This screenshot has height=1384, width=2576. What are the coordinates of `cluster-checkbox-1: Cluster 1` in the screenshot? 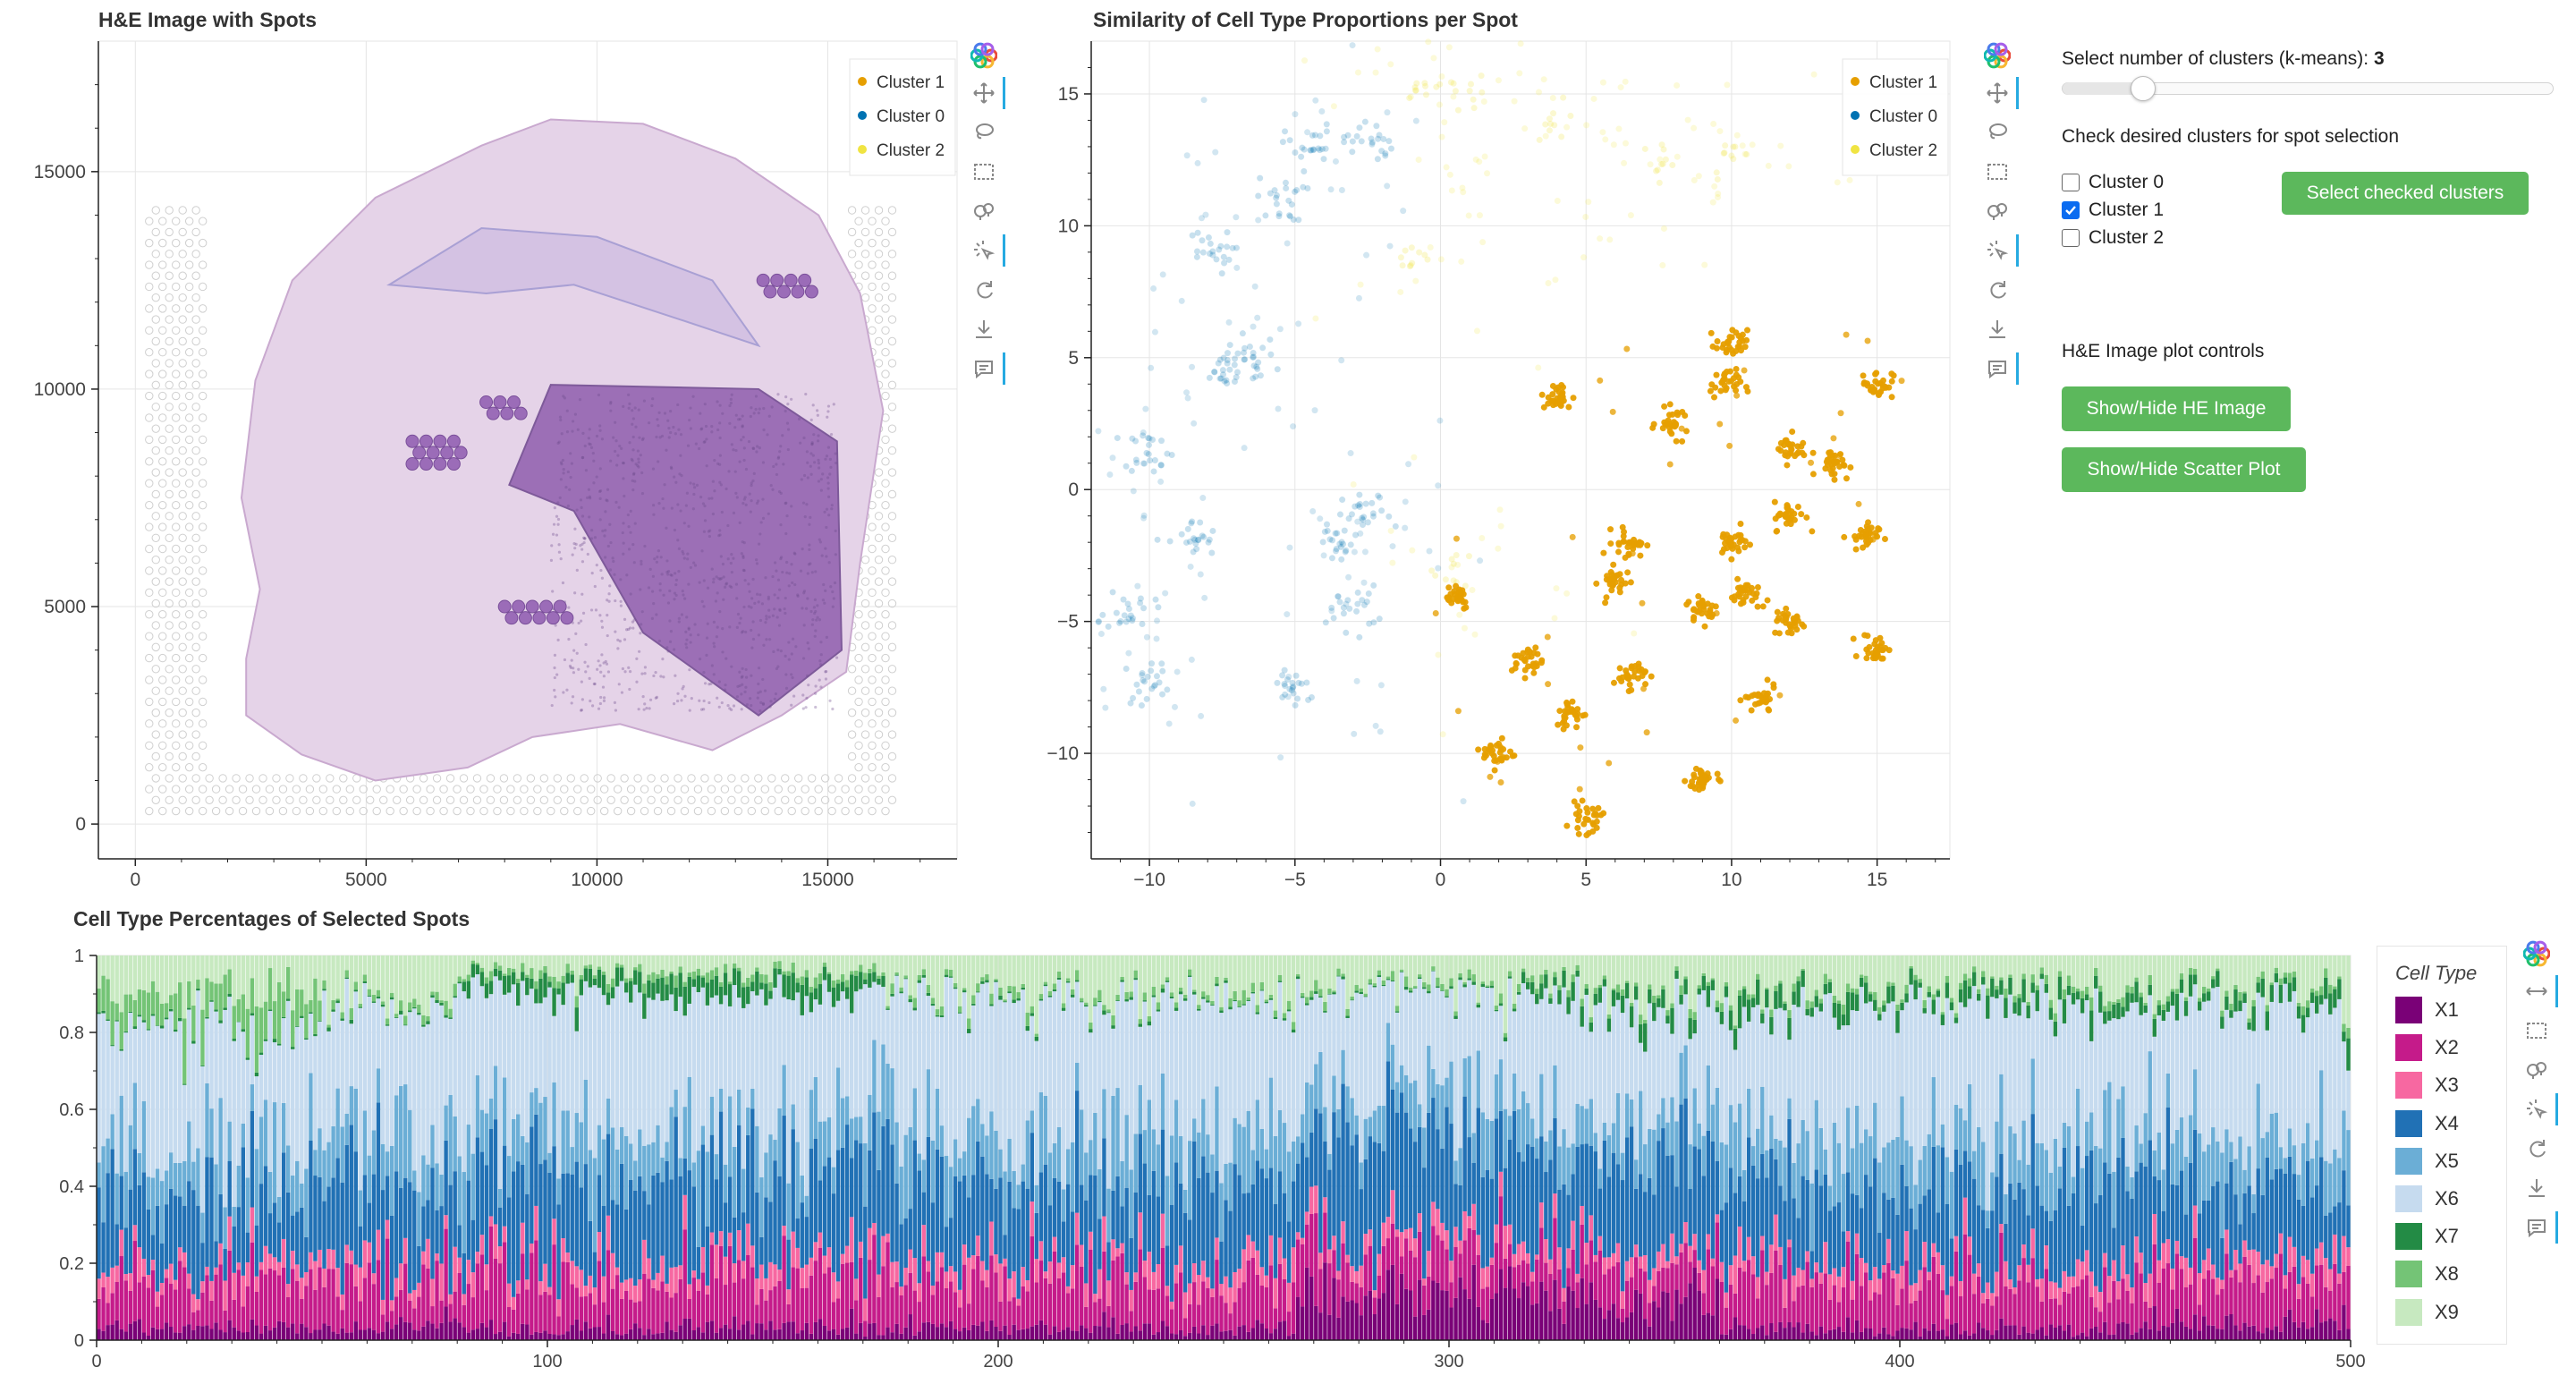 It's located at (2113, 210).